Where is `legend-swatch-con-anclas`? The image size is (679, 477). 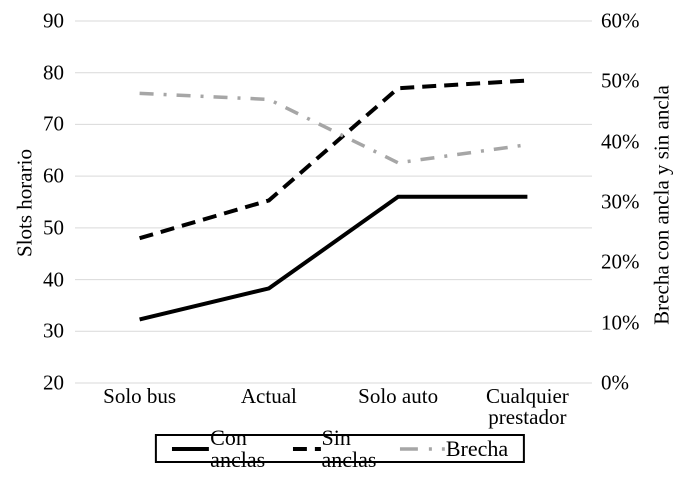
legend-swatch-con-anclas is located at coordinates (190, 448).